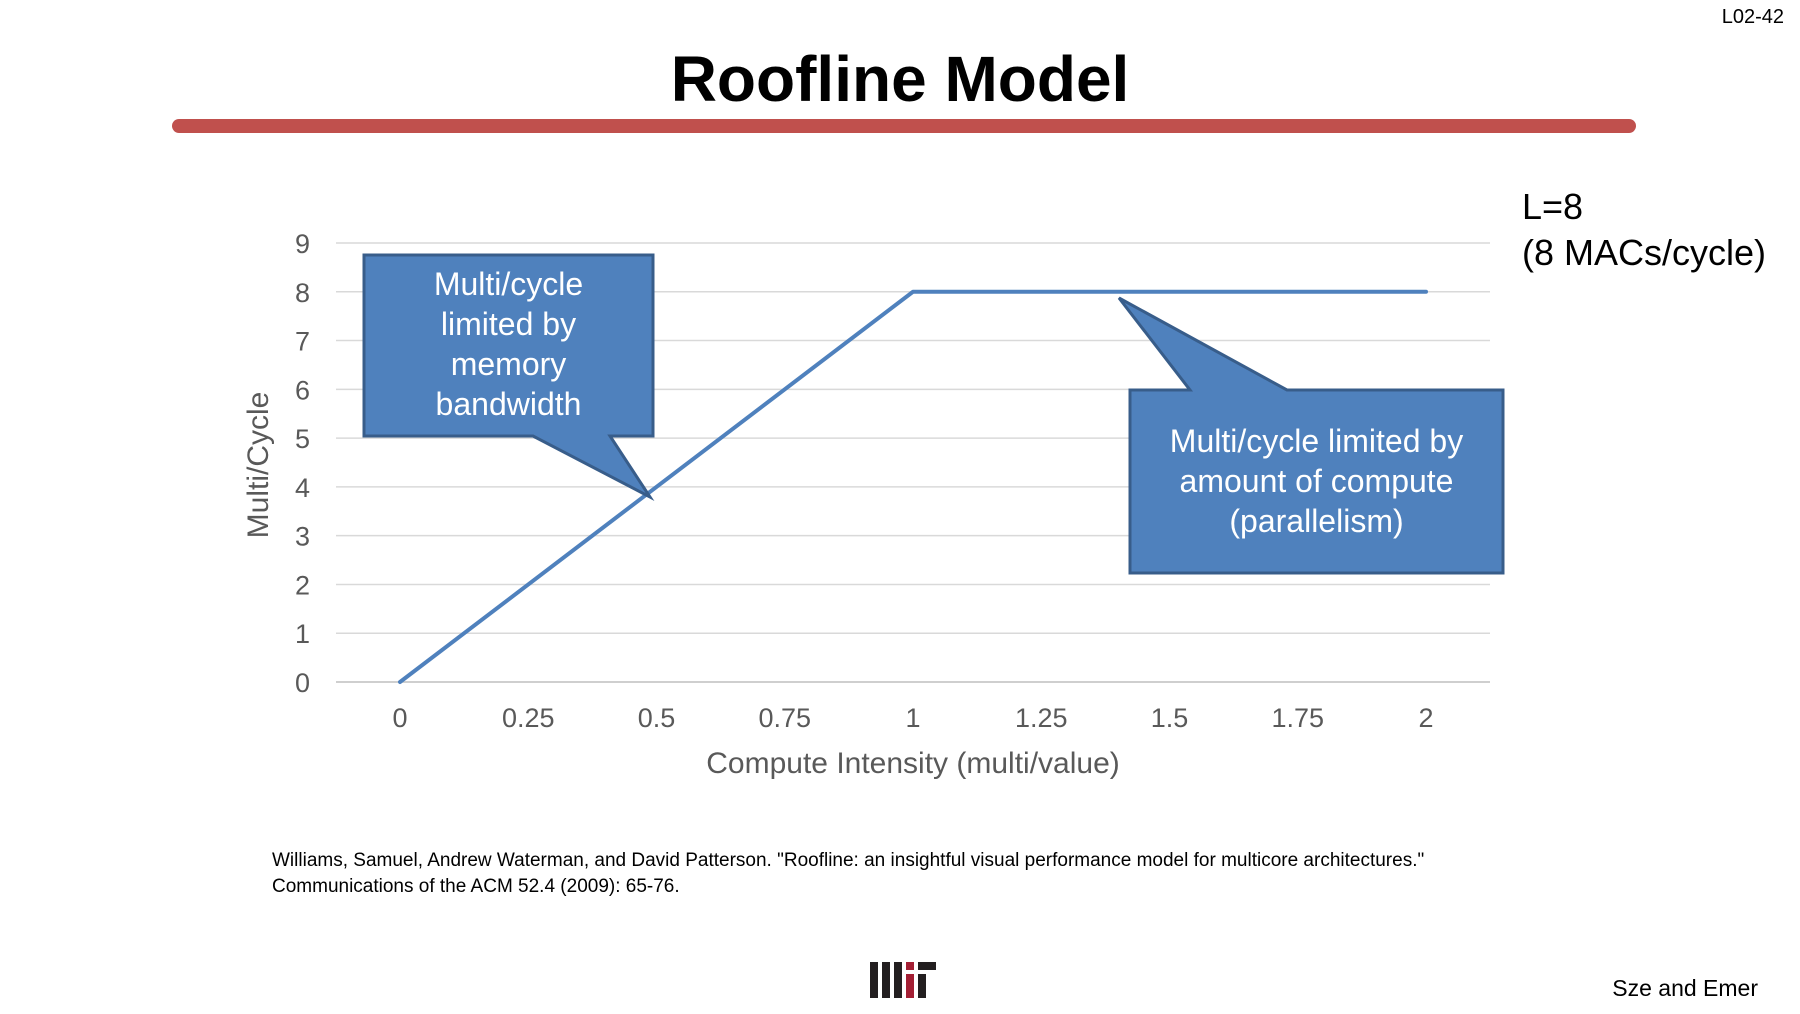 The height and width of the screenshot is (1014, 1800). I want to click on title-underline, so click(904, 126).